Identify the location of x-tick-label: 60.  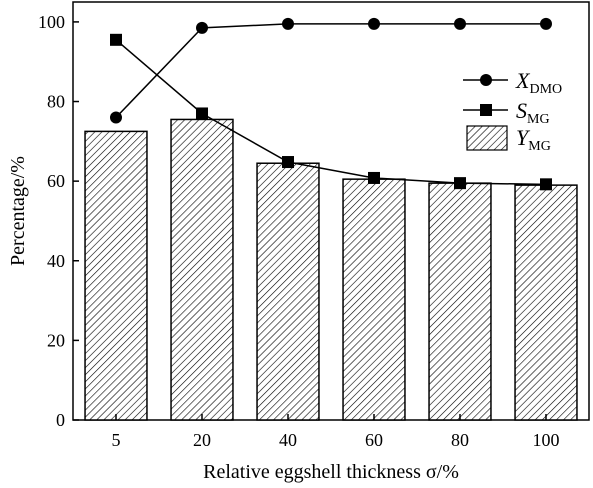
(374, 440).